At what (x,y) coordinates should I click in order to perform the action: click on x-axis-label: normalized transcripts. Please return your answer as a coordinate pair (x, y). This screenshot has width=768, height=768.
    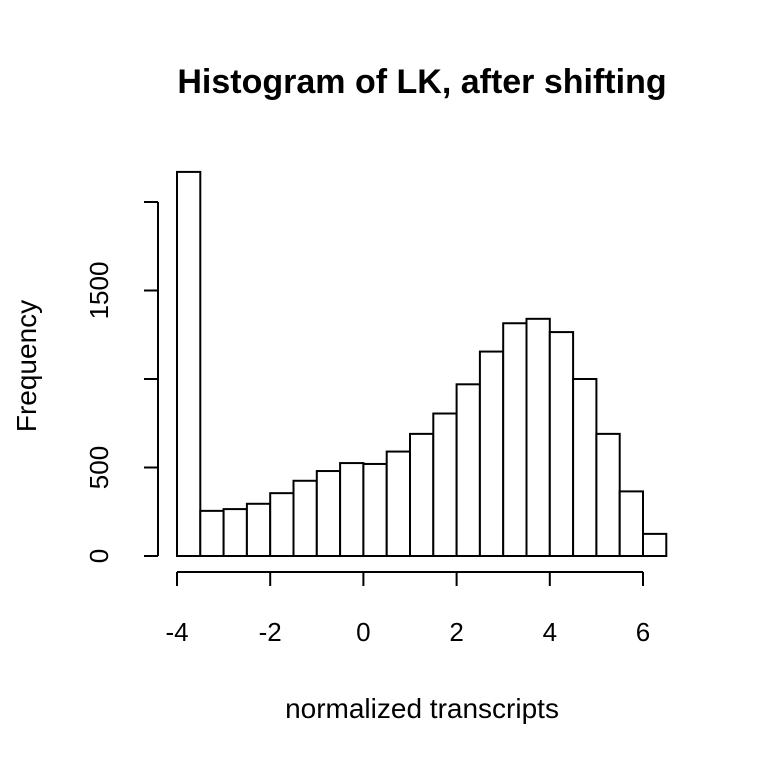
    Looking at the image, I should click on (422, 708).